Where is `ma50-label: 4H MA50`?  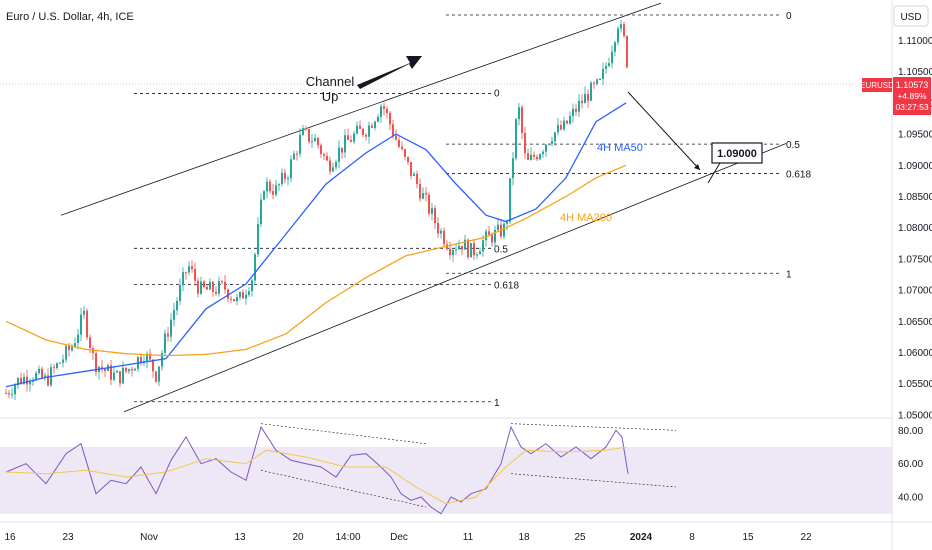
ma50-label: 4H MA50 is located at coordinates (620, 148).